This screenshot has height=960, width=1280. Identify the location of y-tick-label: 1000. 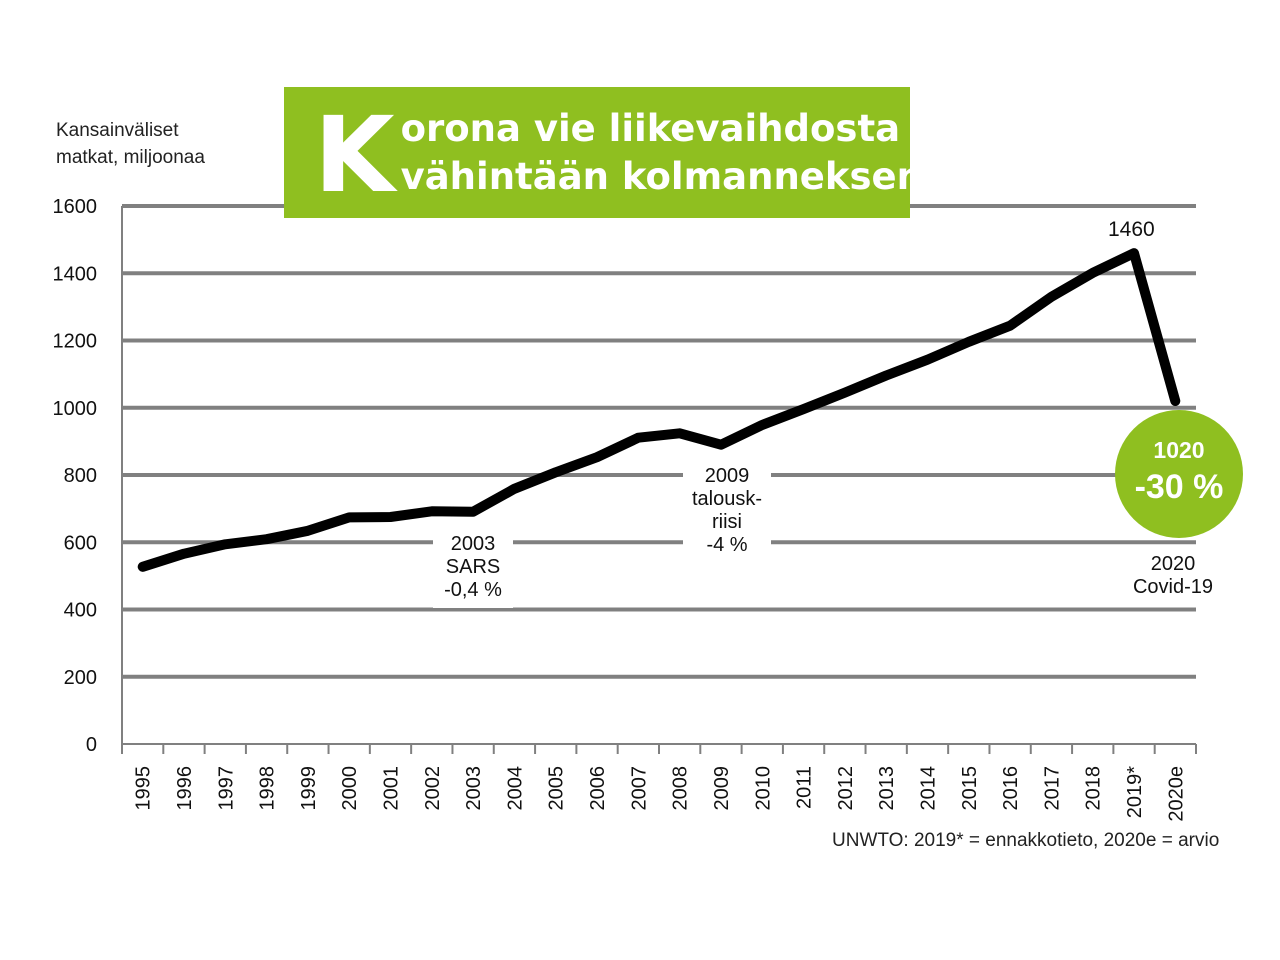
(75, 409).